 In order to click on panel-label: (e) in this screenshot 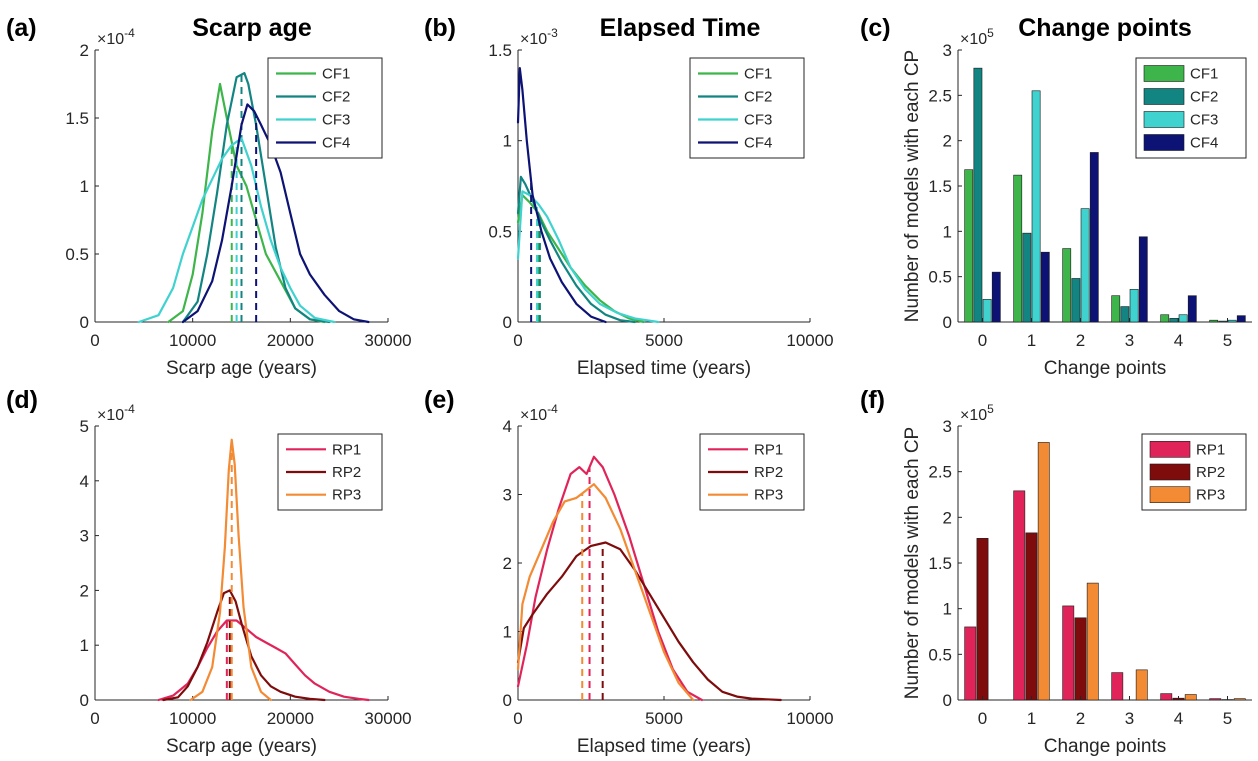, I will do `click(439, 400)`.